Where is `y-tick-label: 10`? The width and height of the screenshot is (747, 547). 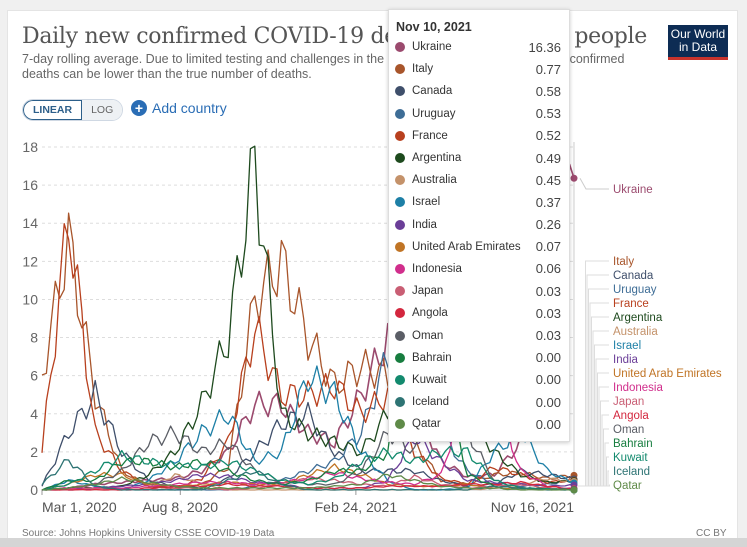 y-tick-label: 10 is located at coordinates (30, 299).